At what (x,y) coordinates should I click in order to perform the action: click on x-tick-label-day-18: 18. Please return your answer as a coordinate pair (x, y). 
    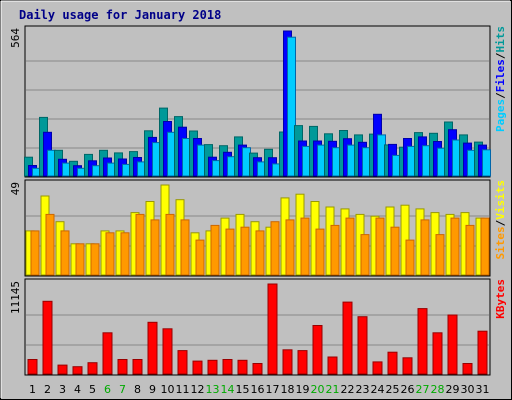
    Looking at the image, I should click on (288, 389).